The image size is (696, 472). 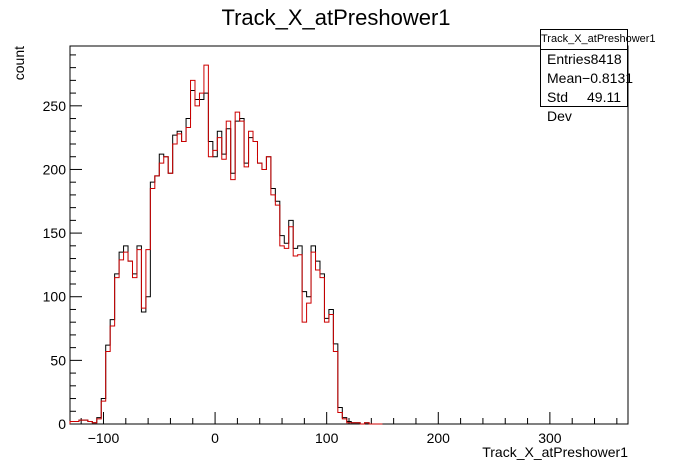 What do you see at coordinates (608, 78) in the screenshot?
I see `stats-mean-value: −0.8131` at bounding box center [608, 78].